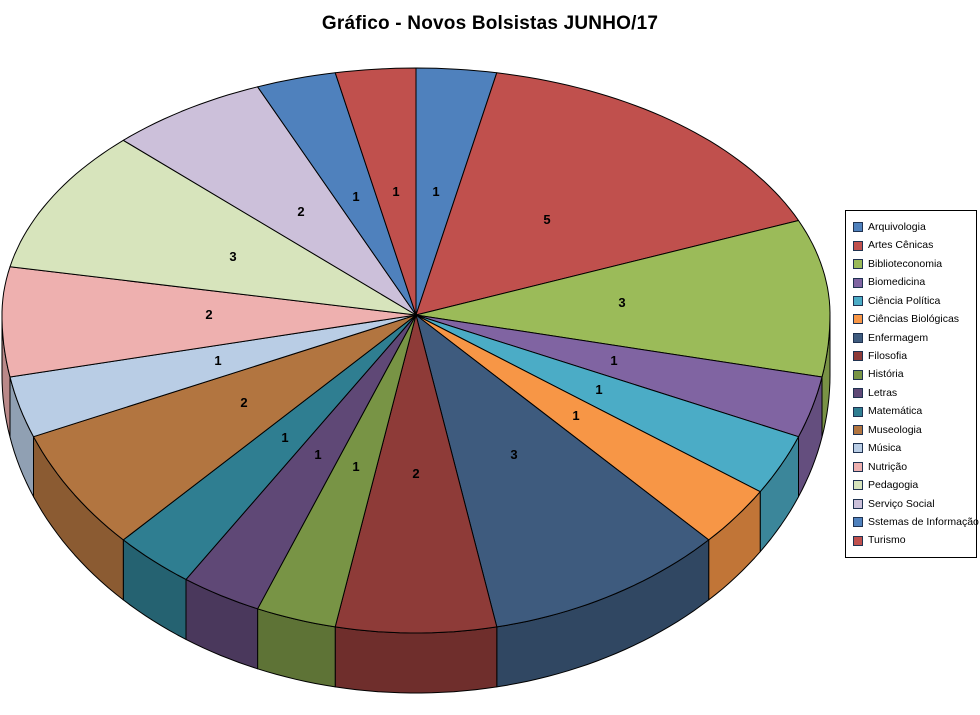 This screenshot has width=980, height=715. Describe the element at coordinates (897, 226) in the screenshot. I see `legend-label: Arquivologia` at that location.